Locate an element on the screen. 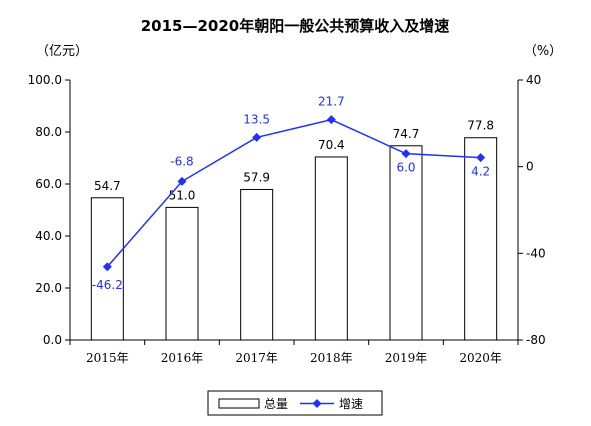 This screenshot has width=591, height=426. legend: 总量 增速 is located at coordinates (295, 403).